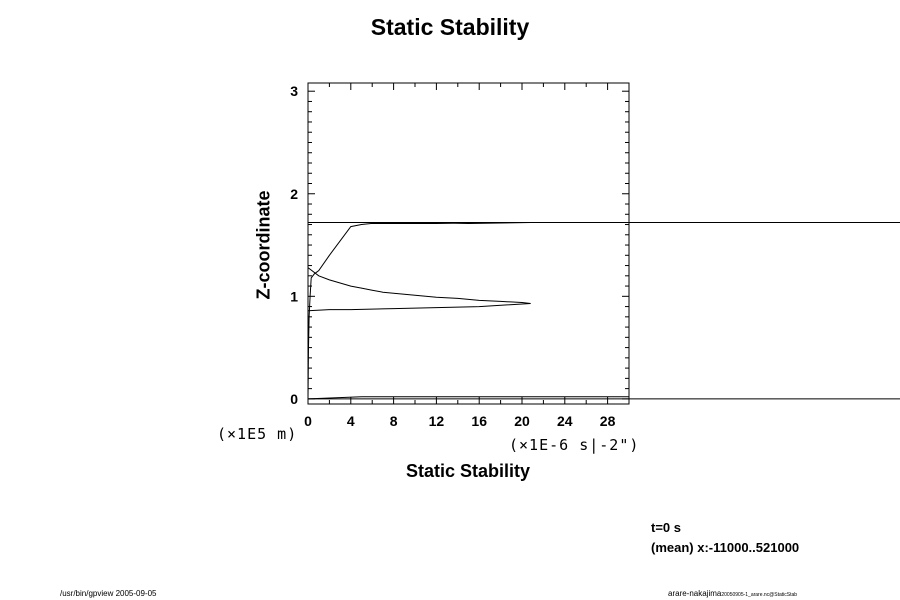 The height and width of the screenshot is (600, 900). What do you see at coordinates (450, 27) in the screenshot?
I see `chart-title: Static Stability` at bounding box center [450, 27].